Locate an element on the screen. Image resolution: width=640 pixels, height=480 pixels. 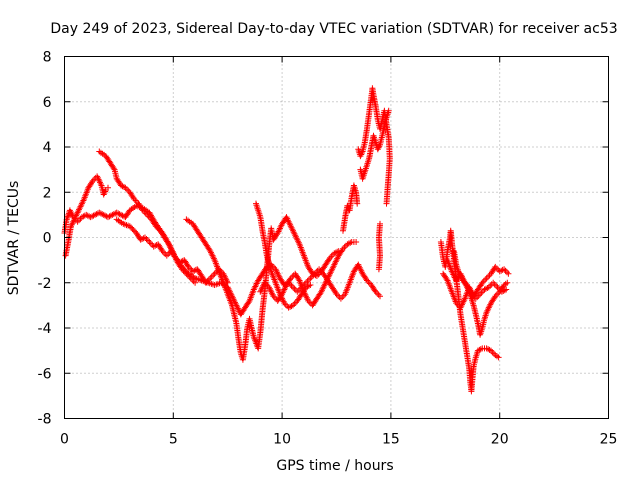
y-tick-label: 4 is located at coordinates (47, 148).